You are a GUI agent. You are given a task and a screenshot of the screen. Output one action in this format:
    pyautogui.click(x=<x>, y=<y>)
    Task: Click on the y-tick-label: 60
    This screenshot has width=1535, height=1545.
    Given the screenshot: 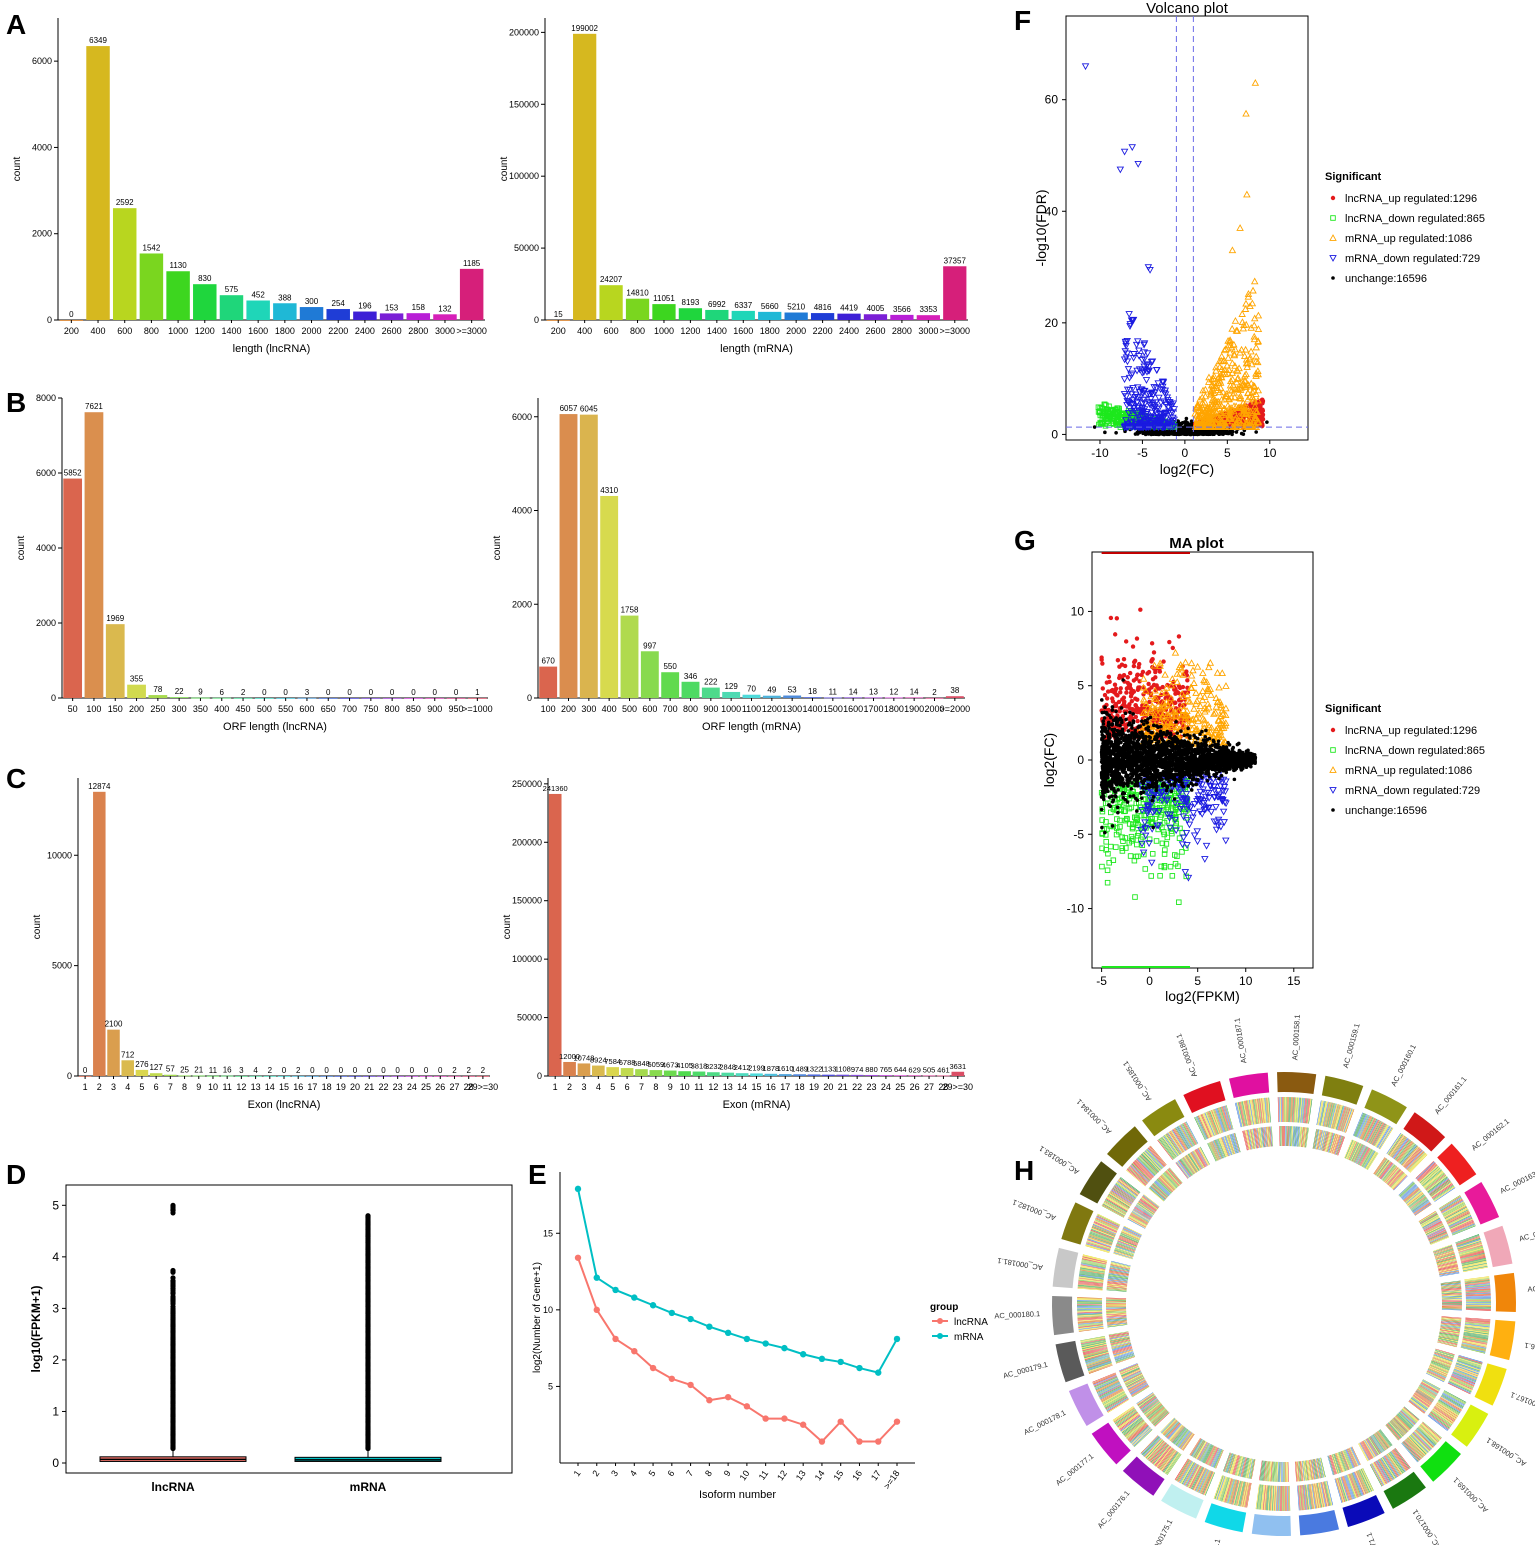 What is the action you would take?
    pyautogui.click(x=1052, y=100)
    